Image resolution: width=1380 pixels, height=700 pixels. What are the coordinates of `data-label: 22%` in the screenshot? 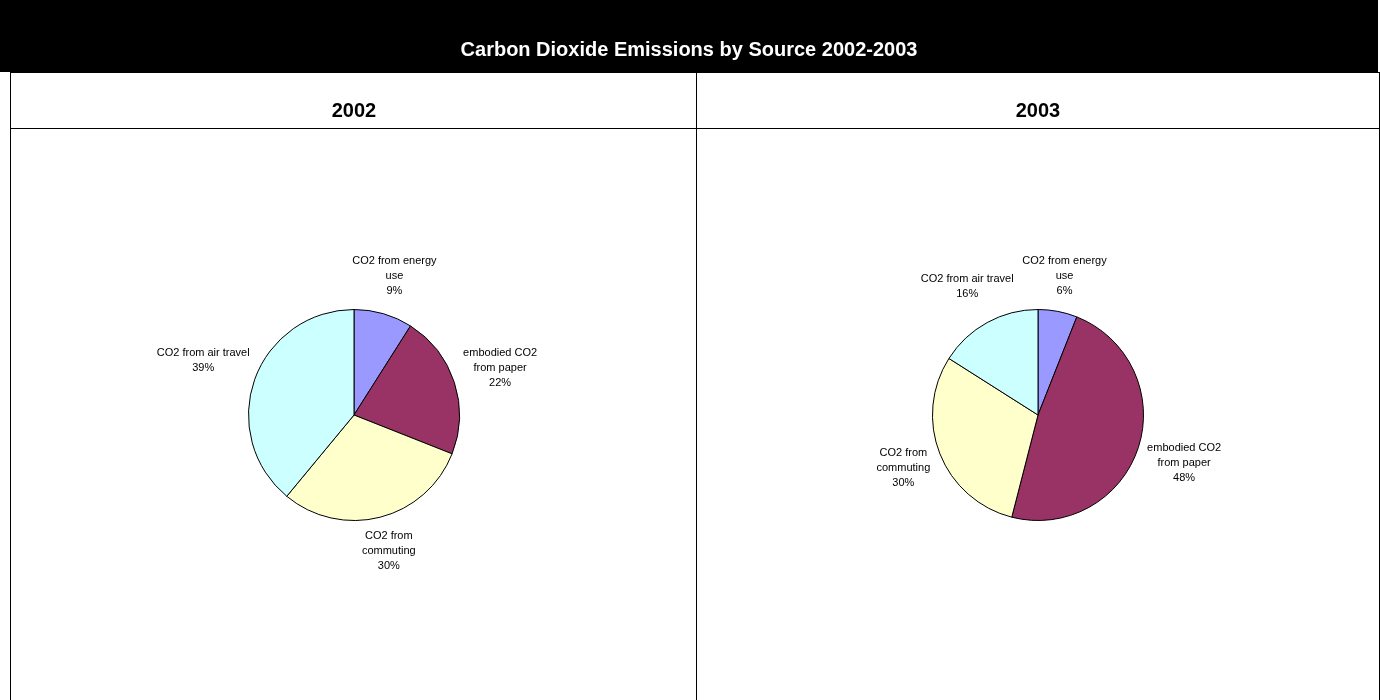 It's located at (500, 381).